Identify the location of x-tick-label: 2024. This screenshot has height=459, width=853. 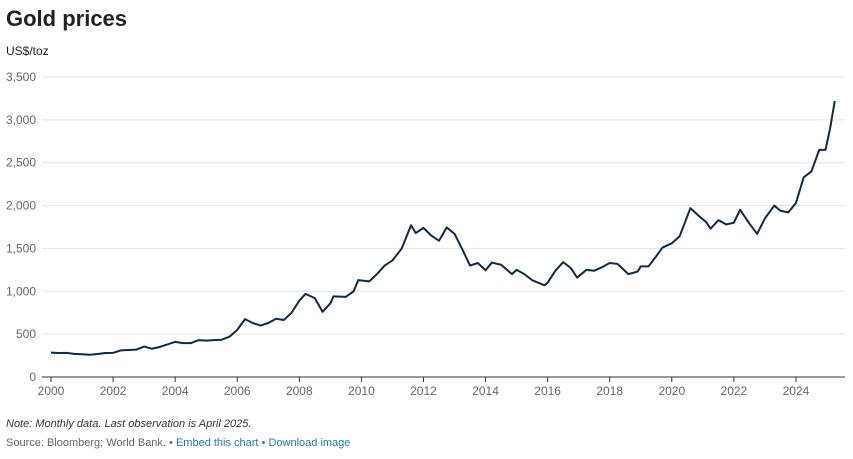
(796, 391).